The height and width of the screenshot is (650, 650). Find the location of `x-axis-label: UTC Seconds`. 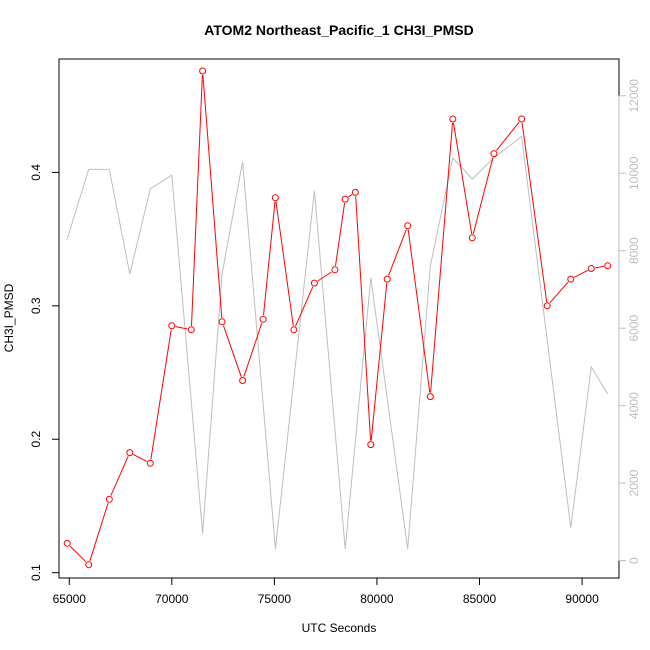

x-axis-label: UTC Seconds is located at coordinates (339, 628).